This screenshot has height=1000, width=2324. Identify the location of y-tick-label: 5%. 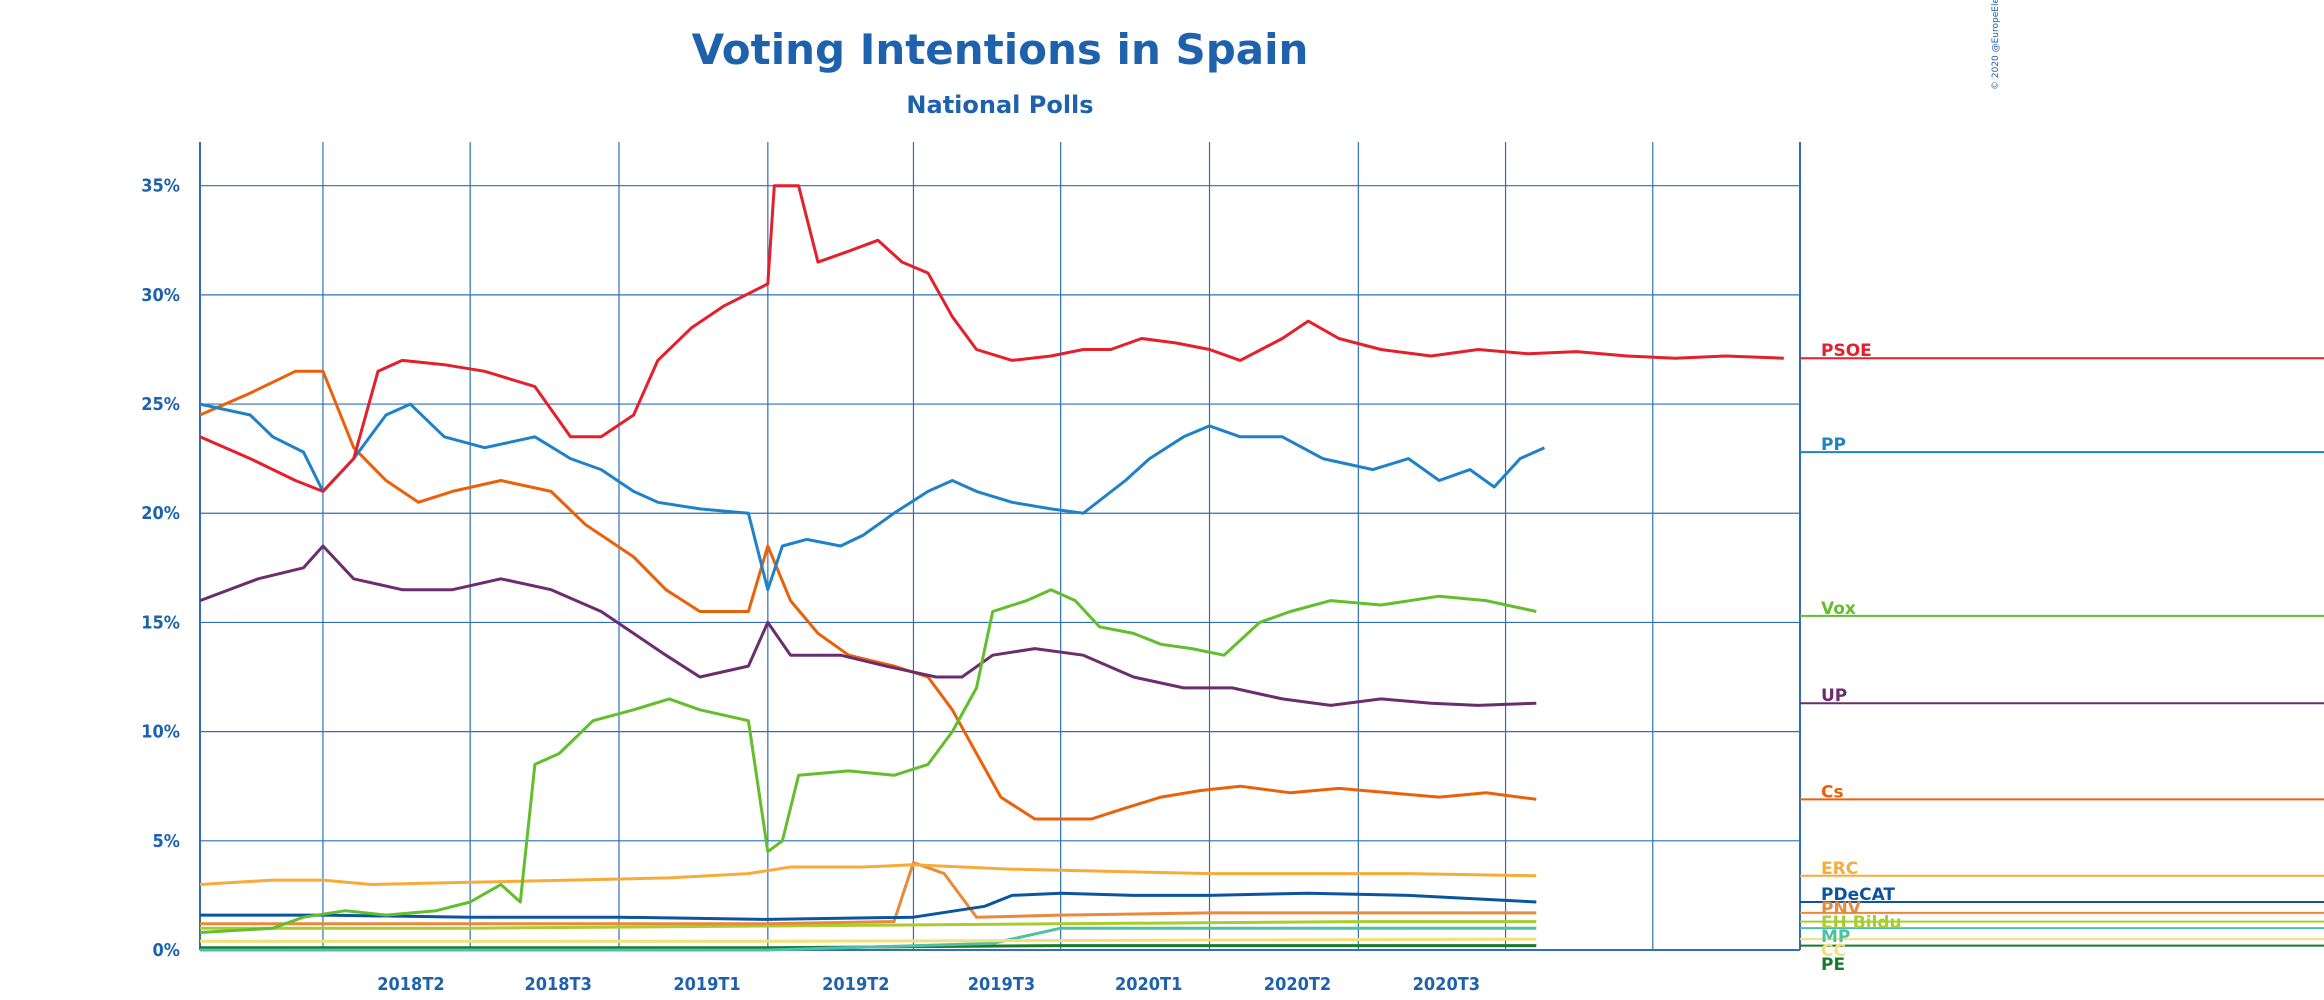
(167, 841).